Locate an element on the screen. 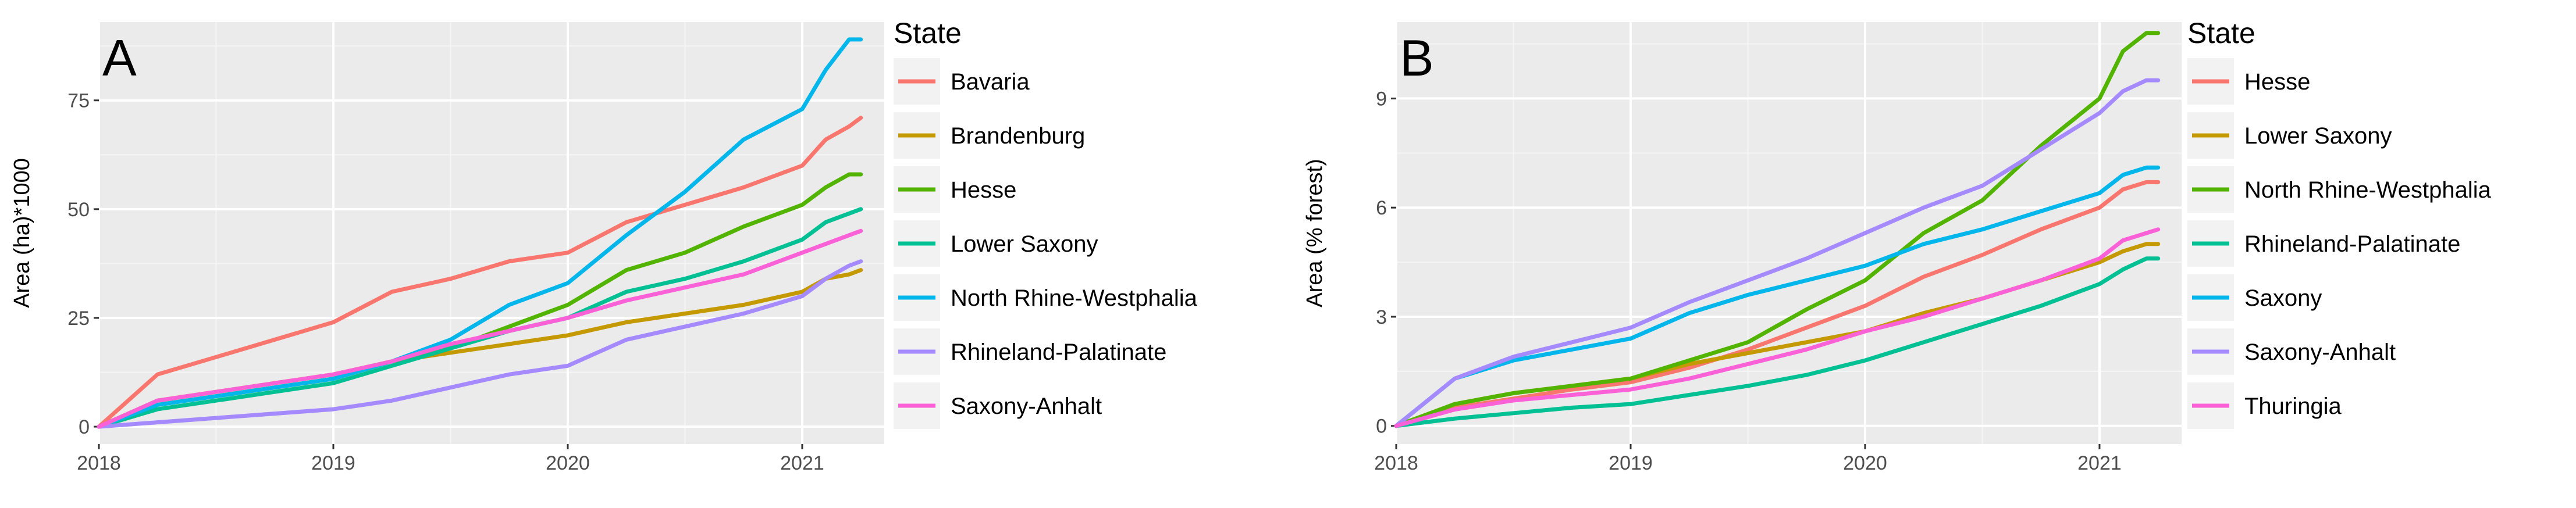  y-axis-title: Area (ha)*1000 is located at coordinates (22, 233).